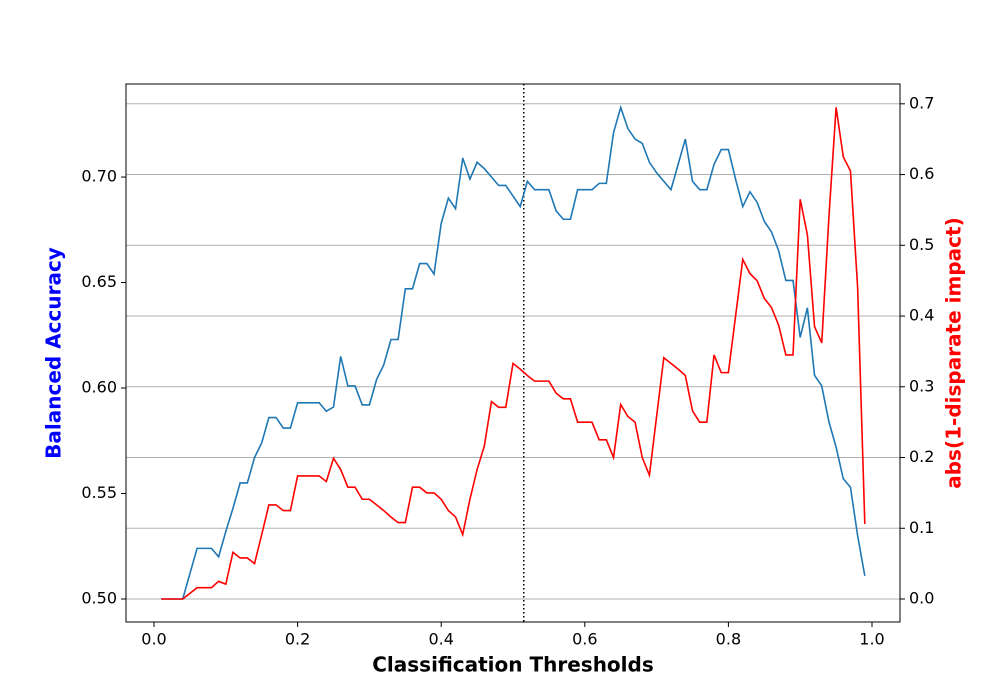 The height and width of the screenshot is (700, 1000). What do you see at coordinates (440, 639) in the screenshot?
I see `x-tick-label: 0.4` at bounding box center [440, 639].